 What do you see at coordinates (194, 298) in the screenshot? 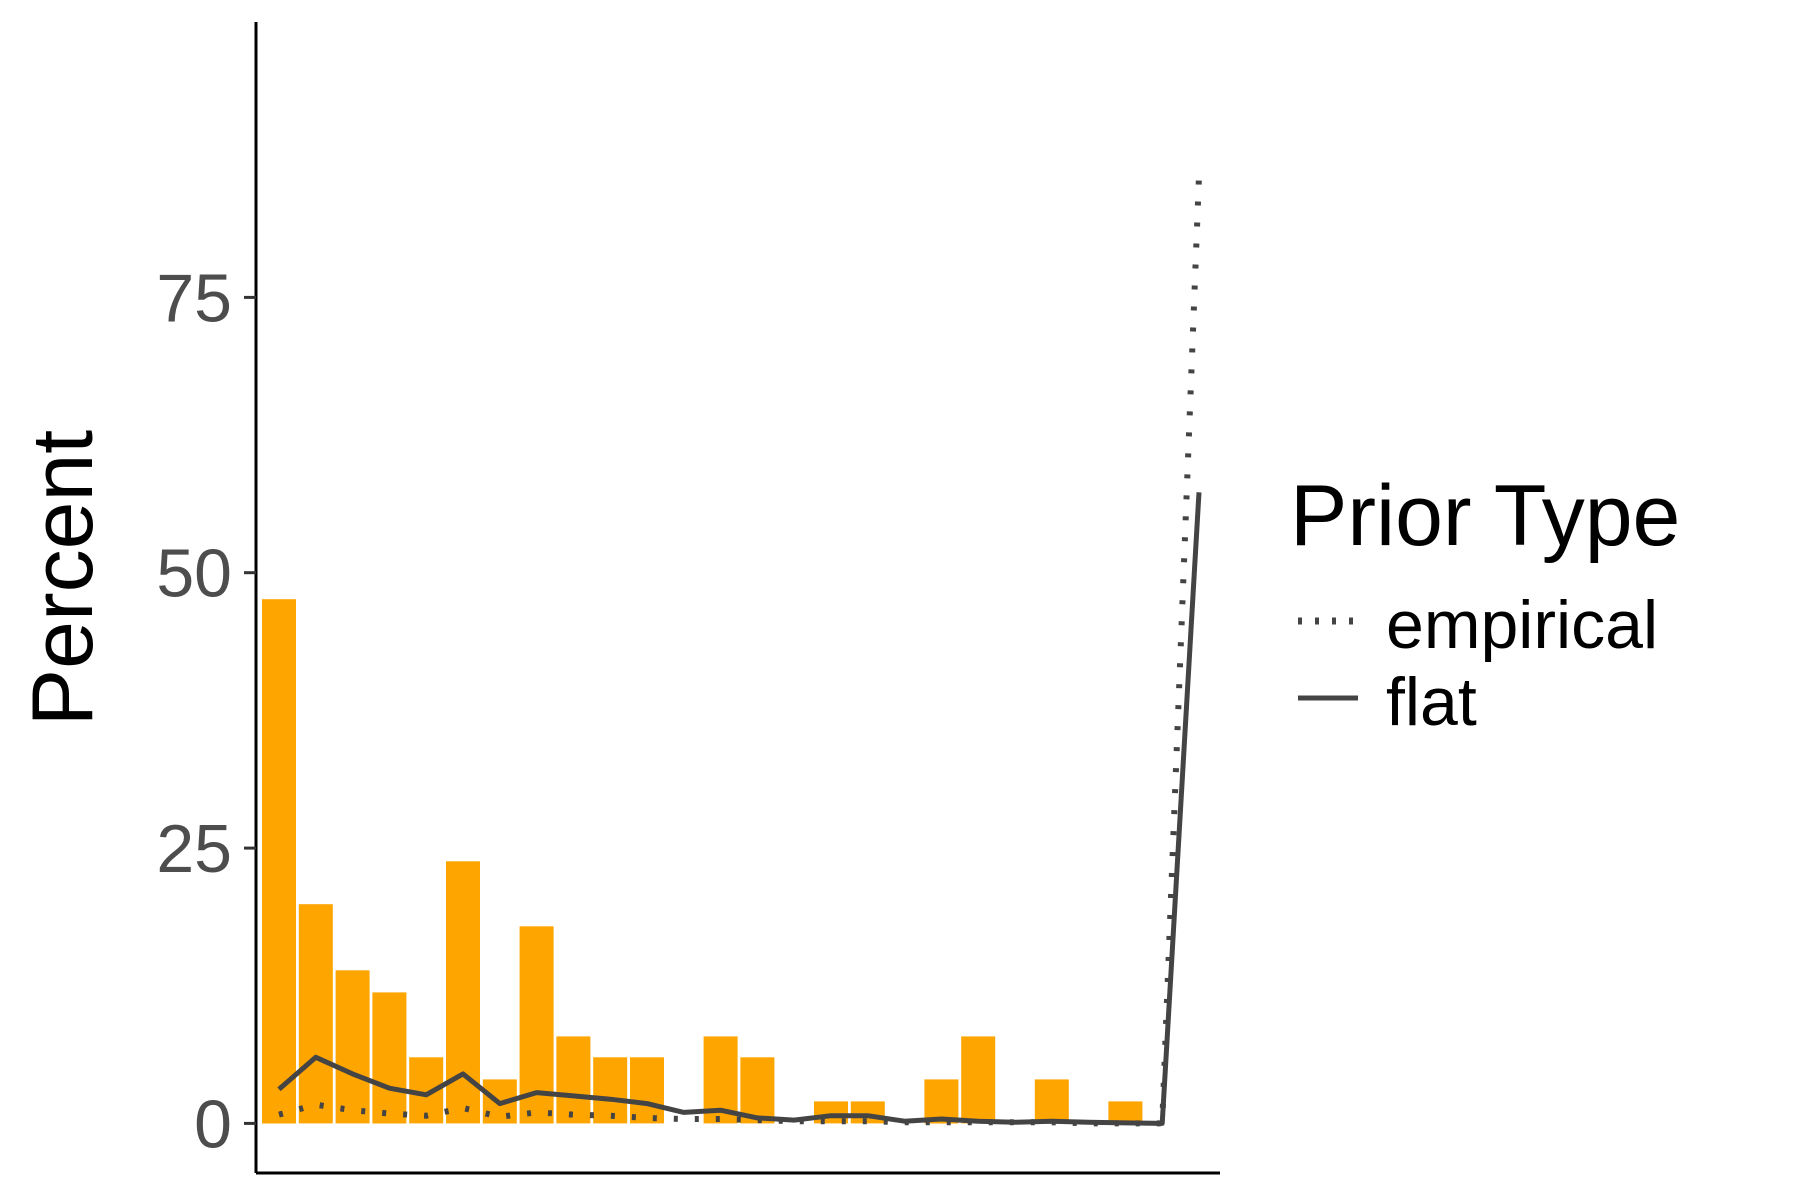
I see `y-tick-label-75: 75` at bounding box center [194, 298].